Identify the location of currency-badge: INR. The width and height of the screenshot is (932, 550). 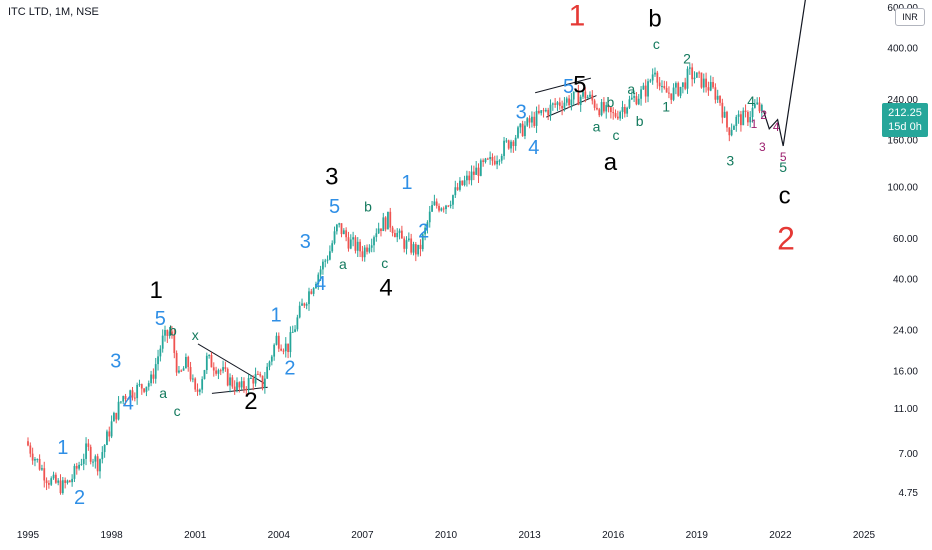
(910, 17).